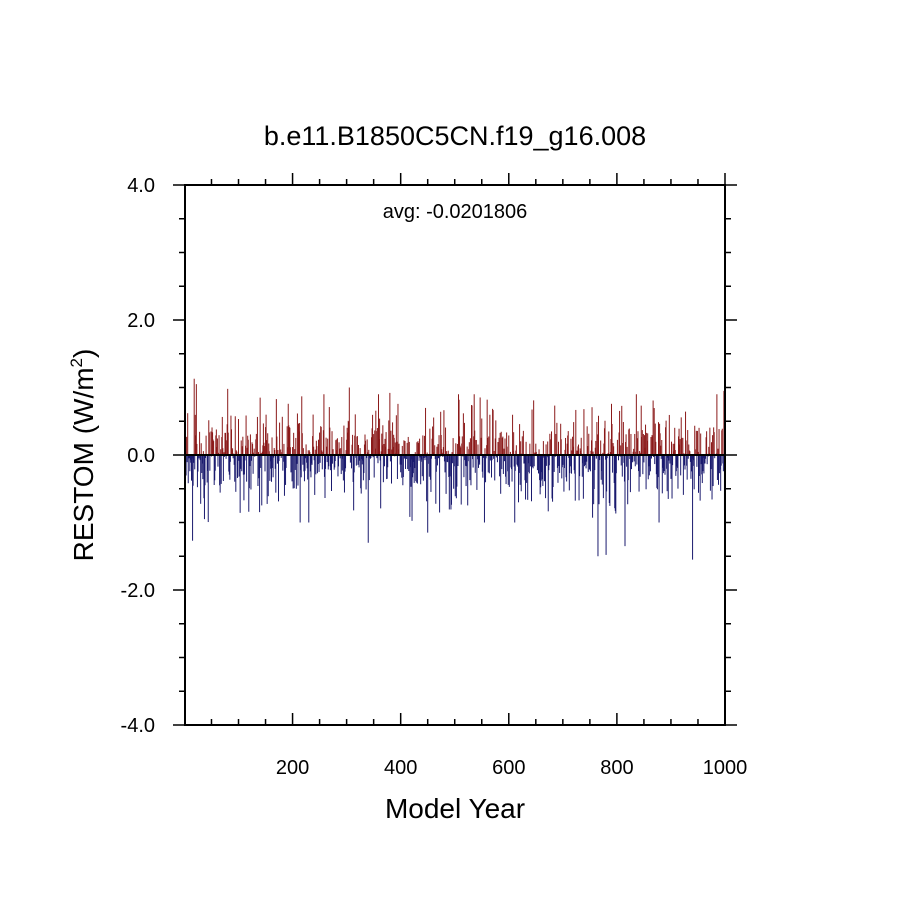  Describe the element at coordinates (138, 591) in the screenshot. I see `y-tick-label: -2.0` at that location.